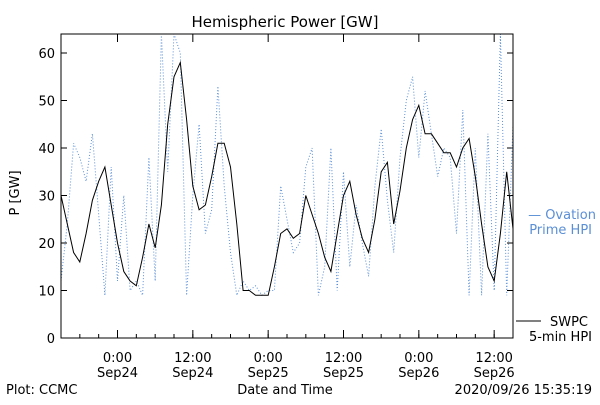  I want to click on legend-swpc-line1: SWPC, so click(569, 322).